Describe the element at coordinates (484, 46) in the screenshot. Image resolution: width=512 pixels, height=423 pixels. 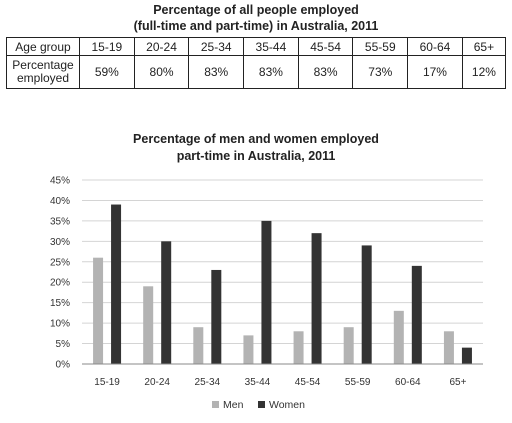
I see `age-group-cell: 65+` at that location.